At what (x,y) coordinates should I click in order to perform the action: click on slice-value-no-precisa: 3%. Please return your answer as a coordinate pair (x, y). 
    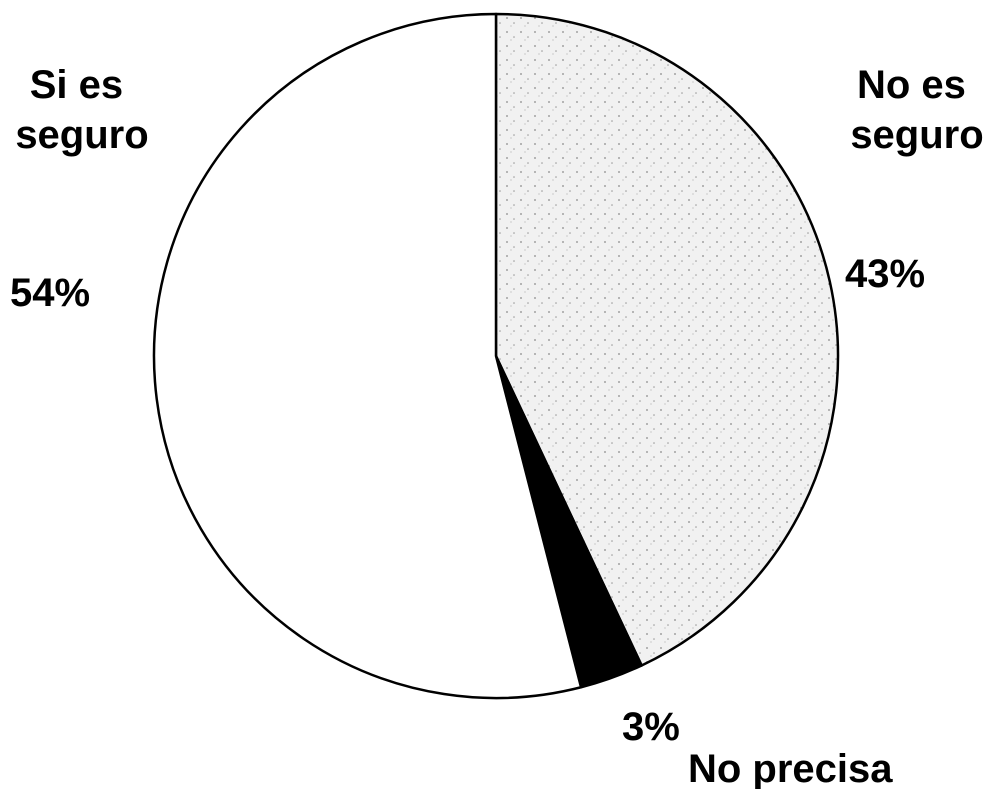
    Looking at the image, I should click on (651, 727).